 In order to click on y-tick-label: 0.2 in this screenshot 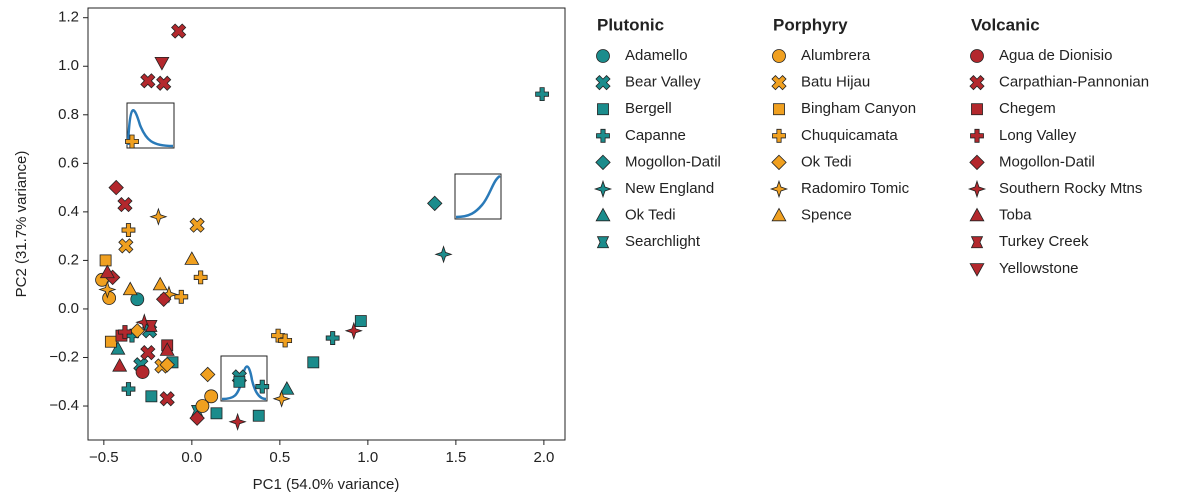, I will do `click(68, 259)`.